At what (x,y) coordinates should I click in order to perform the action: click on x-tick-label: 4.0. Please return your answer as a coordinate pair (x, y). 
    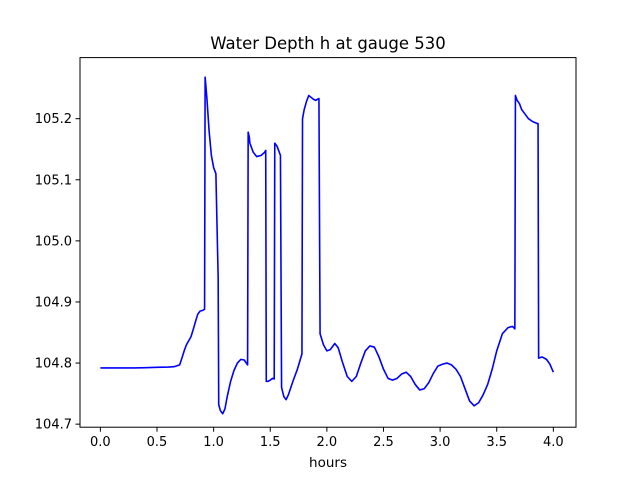
    Looking at the image, I should click on (553, 442).